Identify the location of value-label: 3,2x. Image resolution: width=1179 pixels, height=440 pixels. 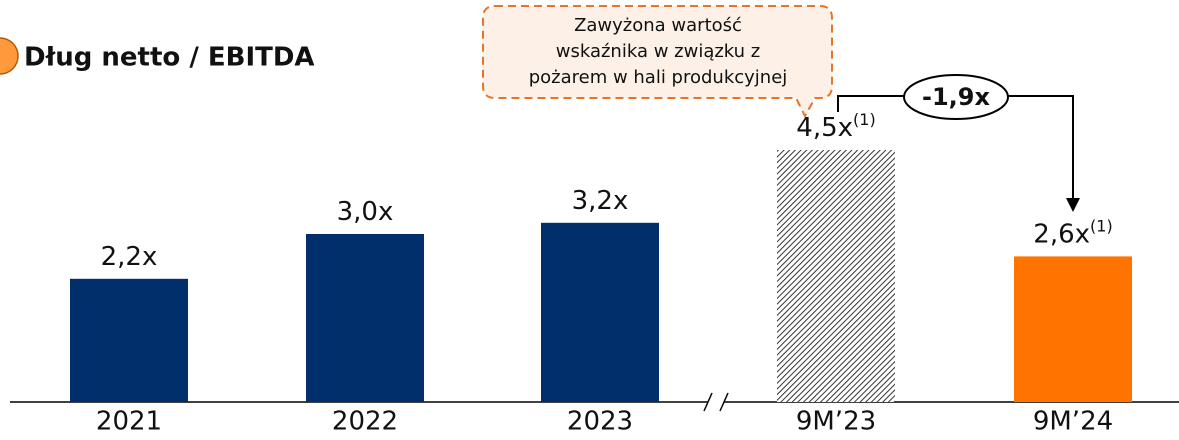
(600, 200).